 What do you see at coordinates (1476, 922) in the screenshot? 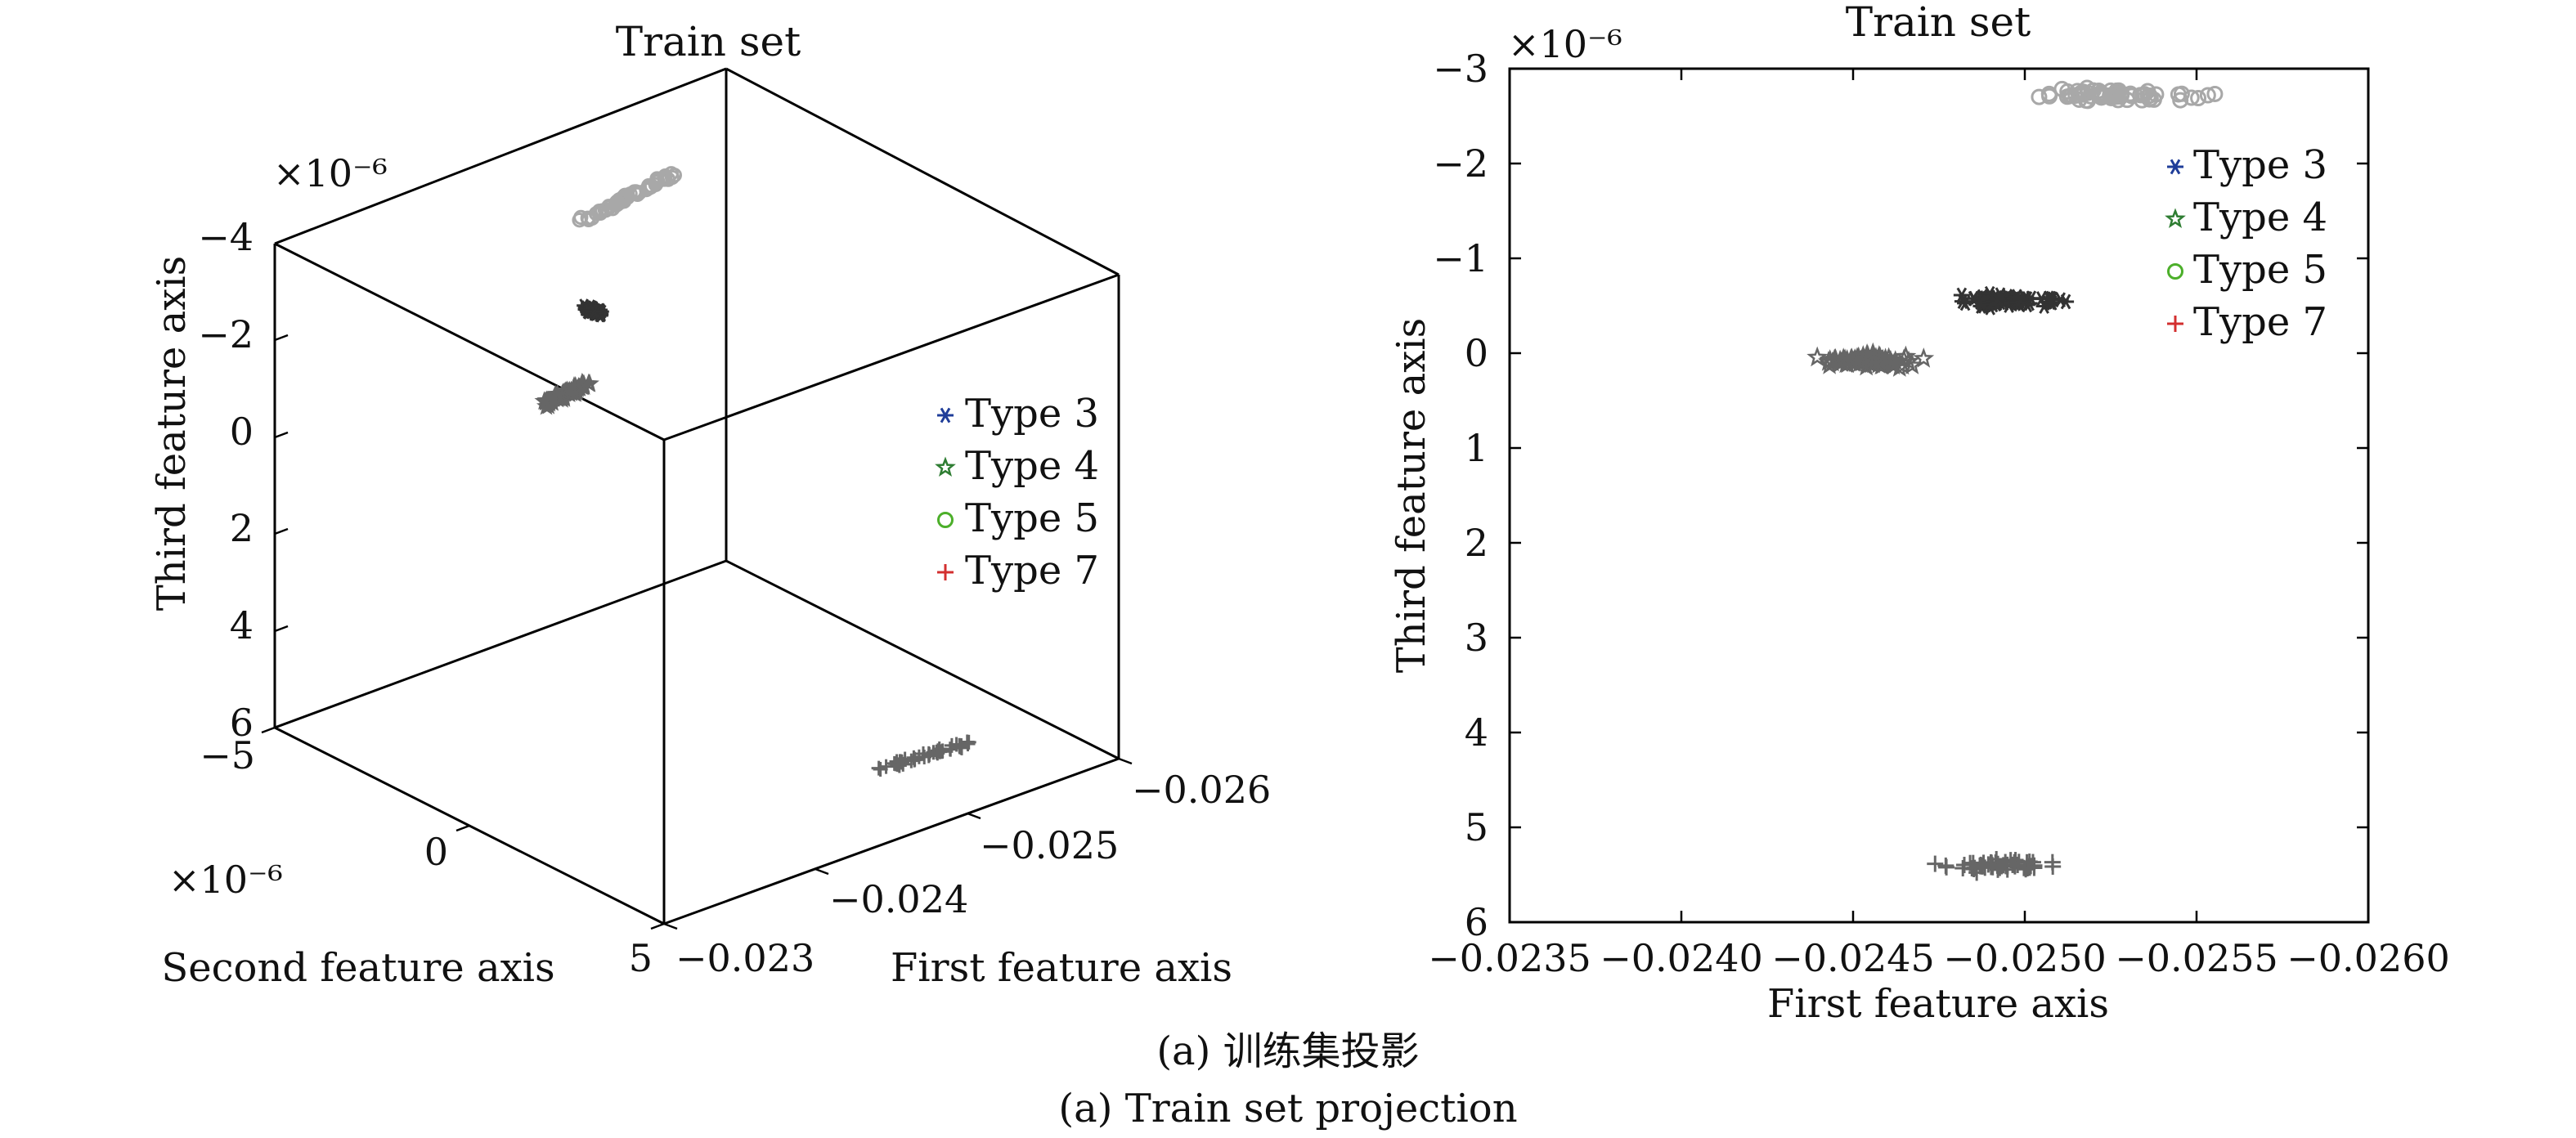
I see `y-tick-label: 6` at bounding box center [1476, 922].